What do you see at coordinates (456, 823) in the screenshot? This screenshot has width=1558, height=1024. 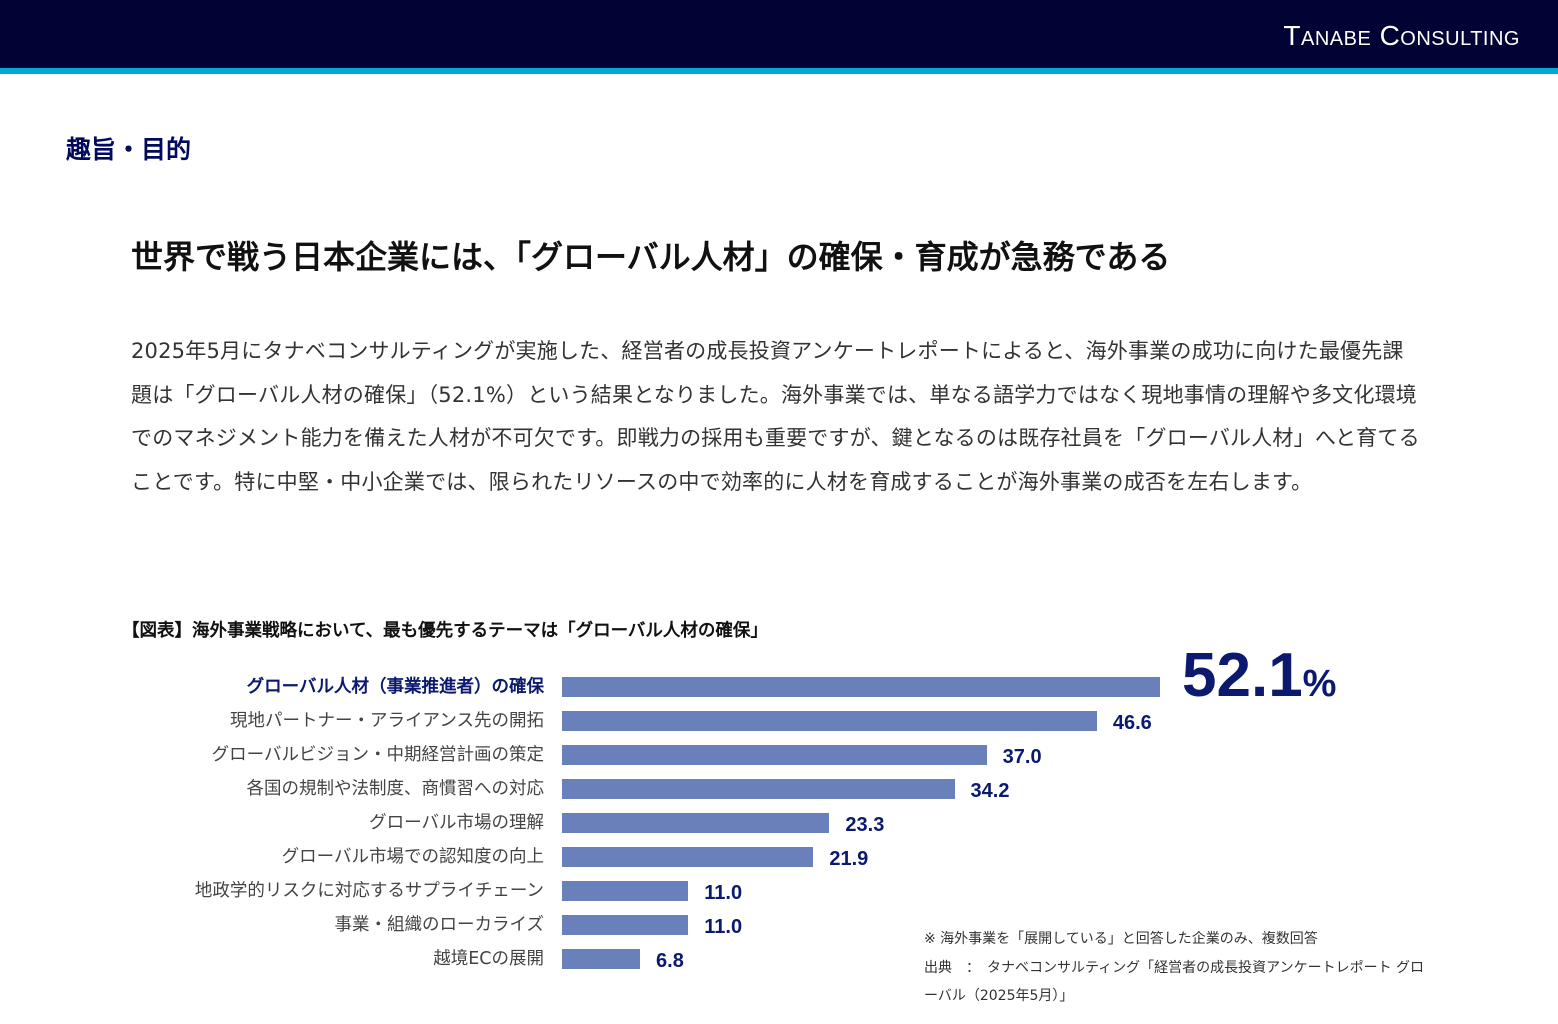 I see `category-label: グローバル市場の理解` at bounding box center [456, 823].